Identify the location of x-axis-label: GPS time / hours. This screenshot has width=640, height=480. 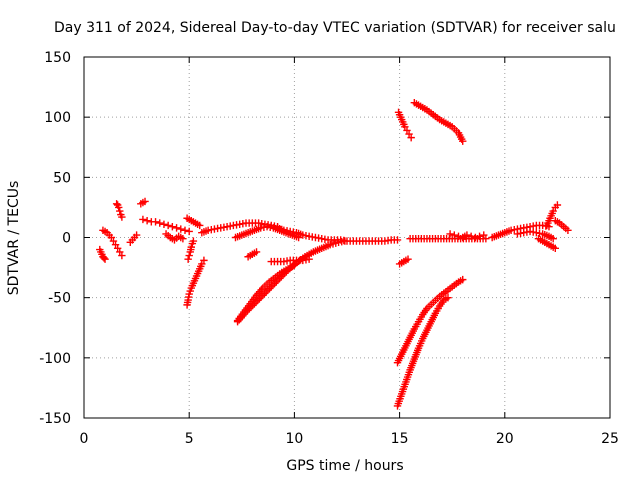
(344, 466).